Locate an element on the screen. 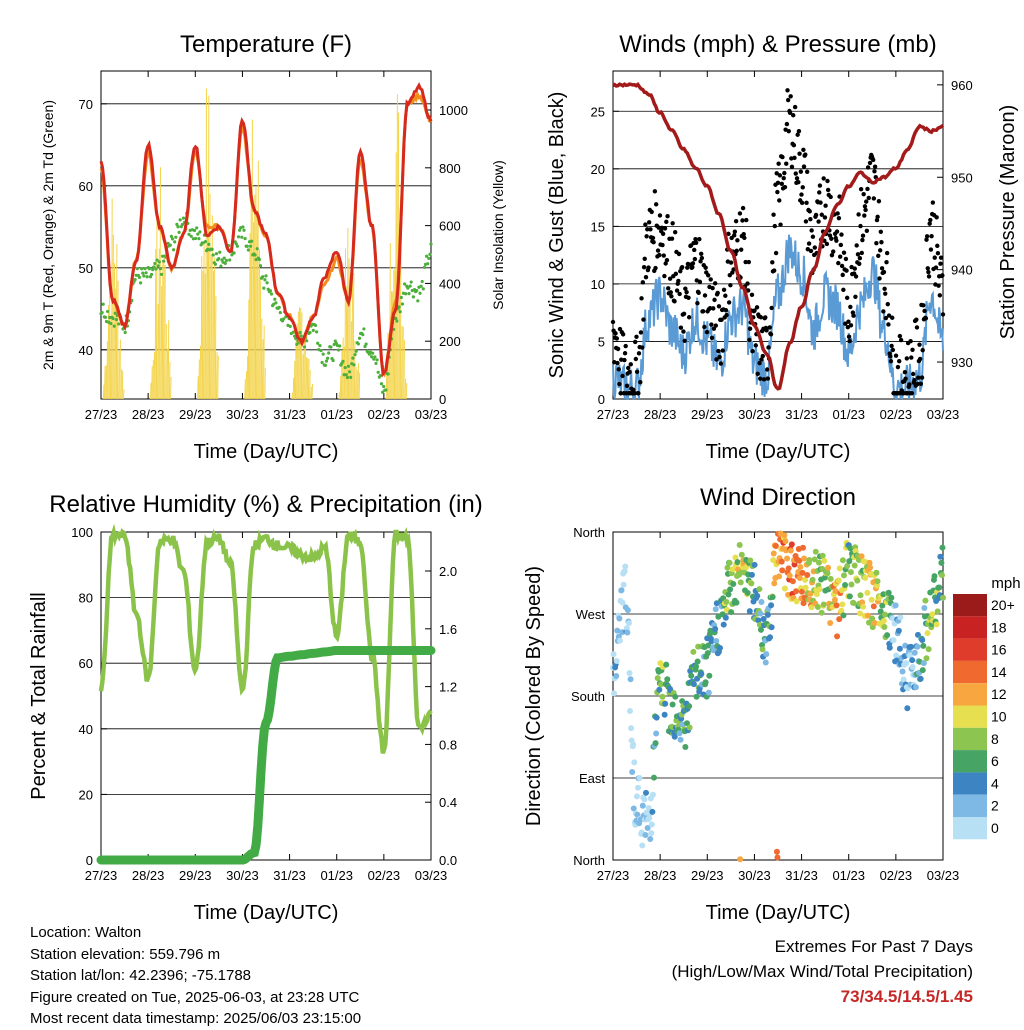 The image size is (1024, 1030). legend-label: 8 is located at coordinates (995, 739).